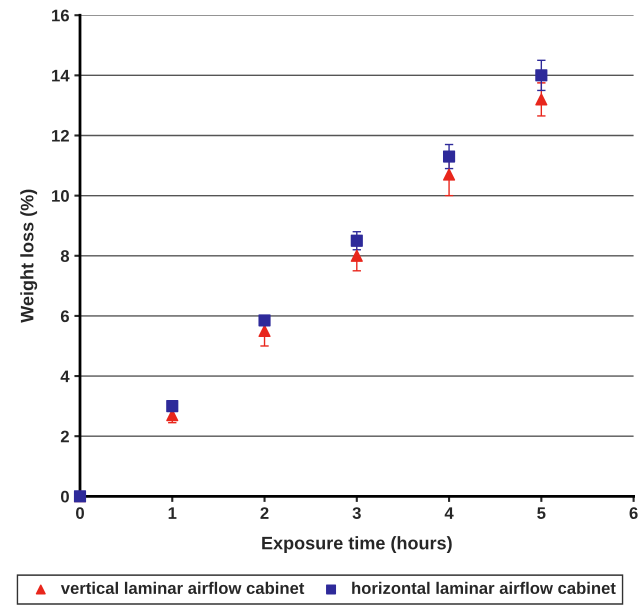  I want to click on x-tick-label: 6, so click(634, 513).